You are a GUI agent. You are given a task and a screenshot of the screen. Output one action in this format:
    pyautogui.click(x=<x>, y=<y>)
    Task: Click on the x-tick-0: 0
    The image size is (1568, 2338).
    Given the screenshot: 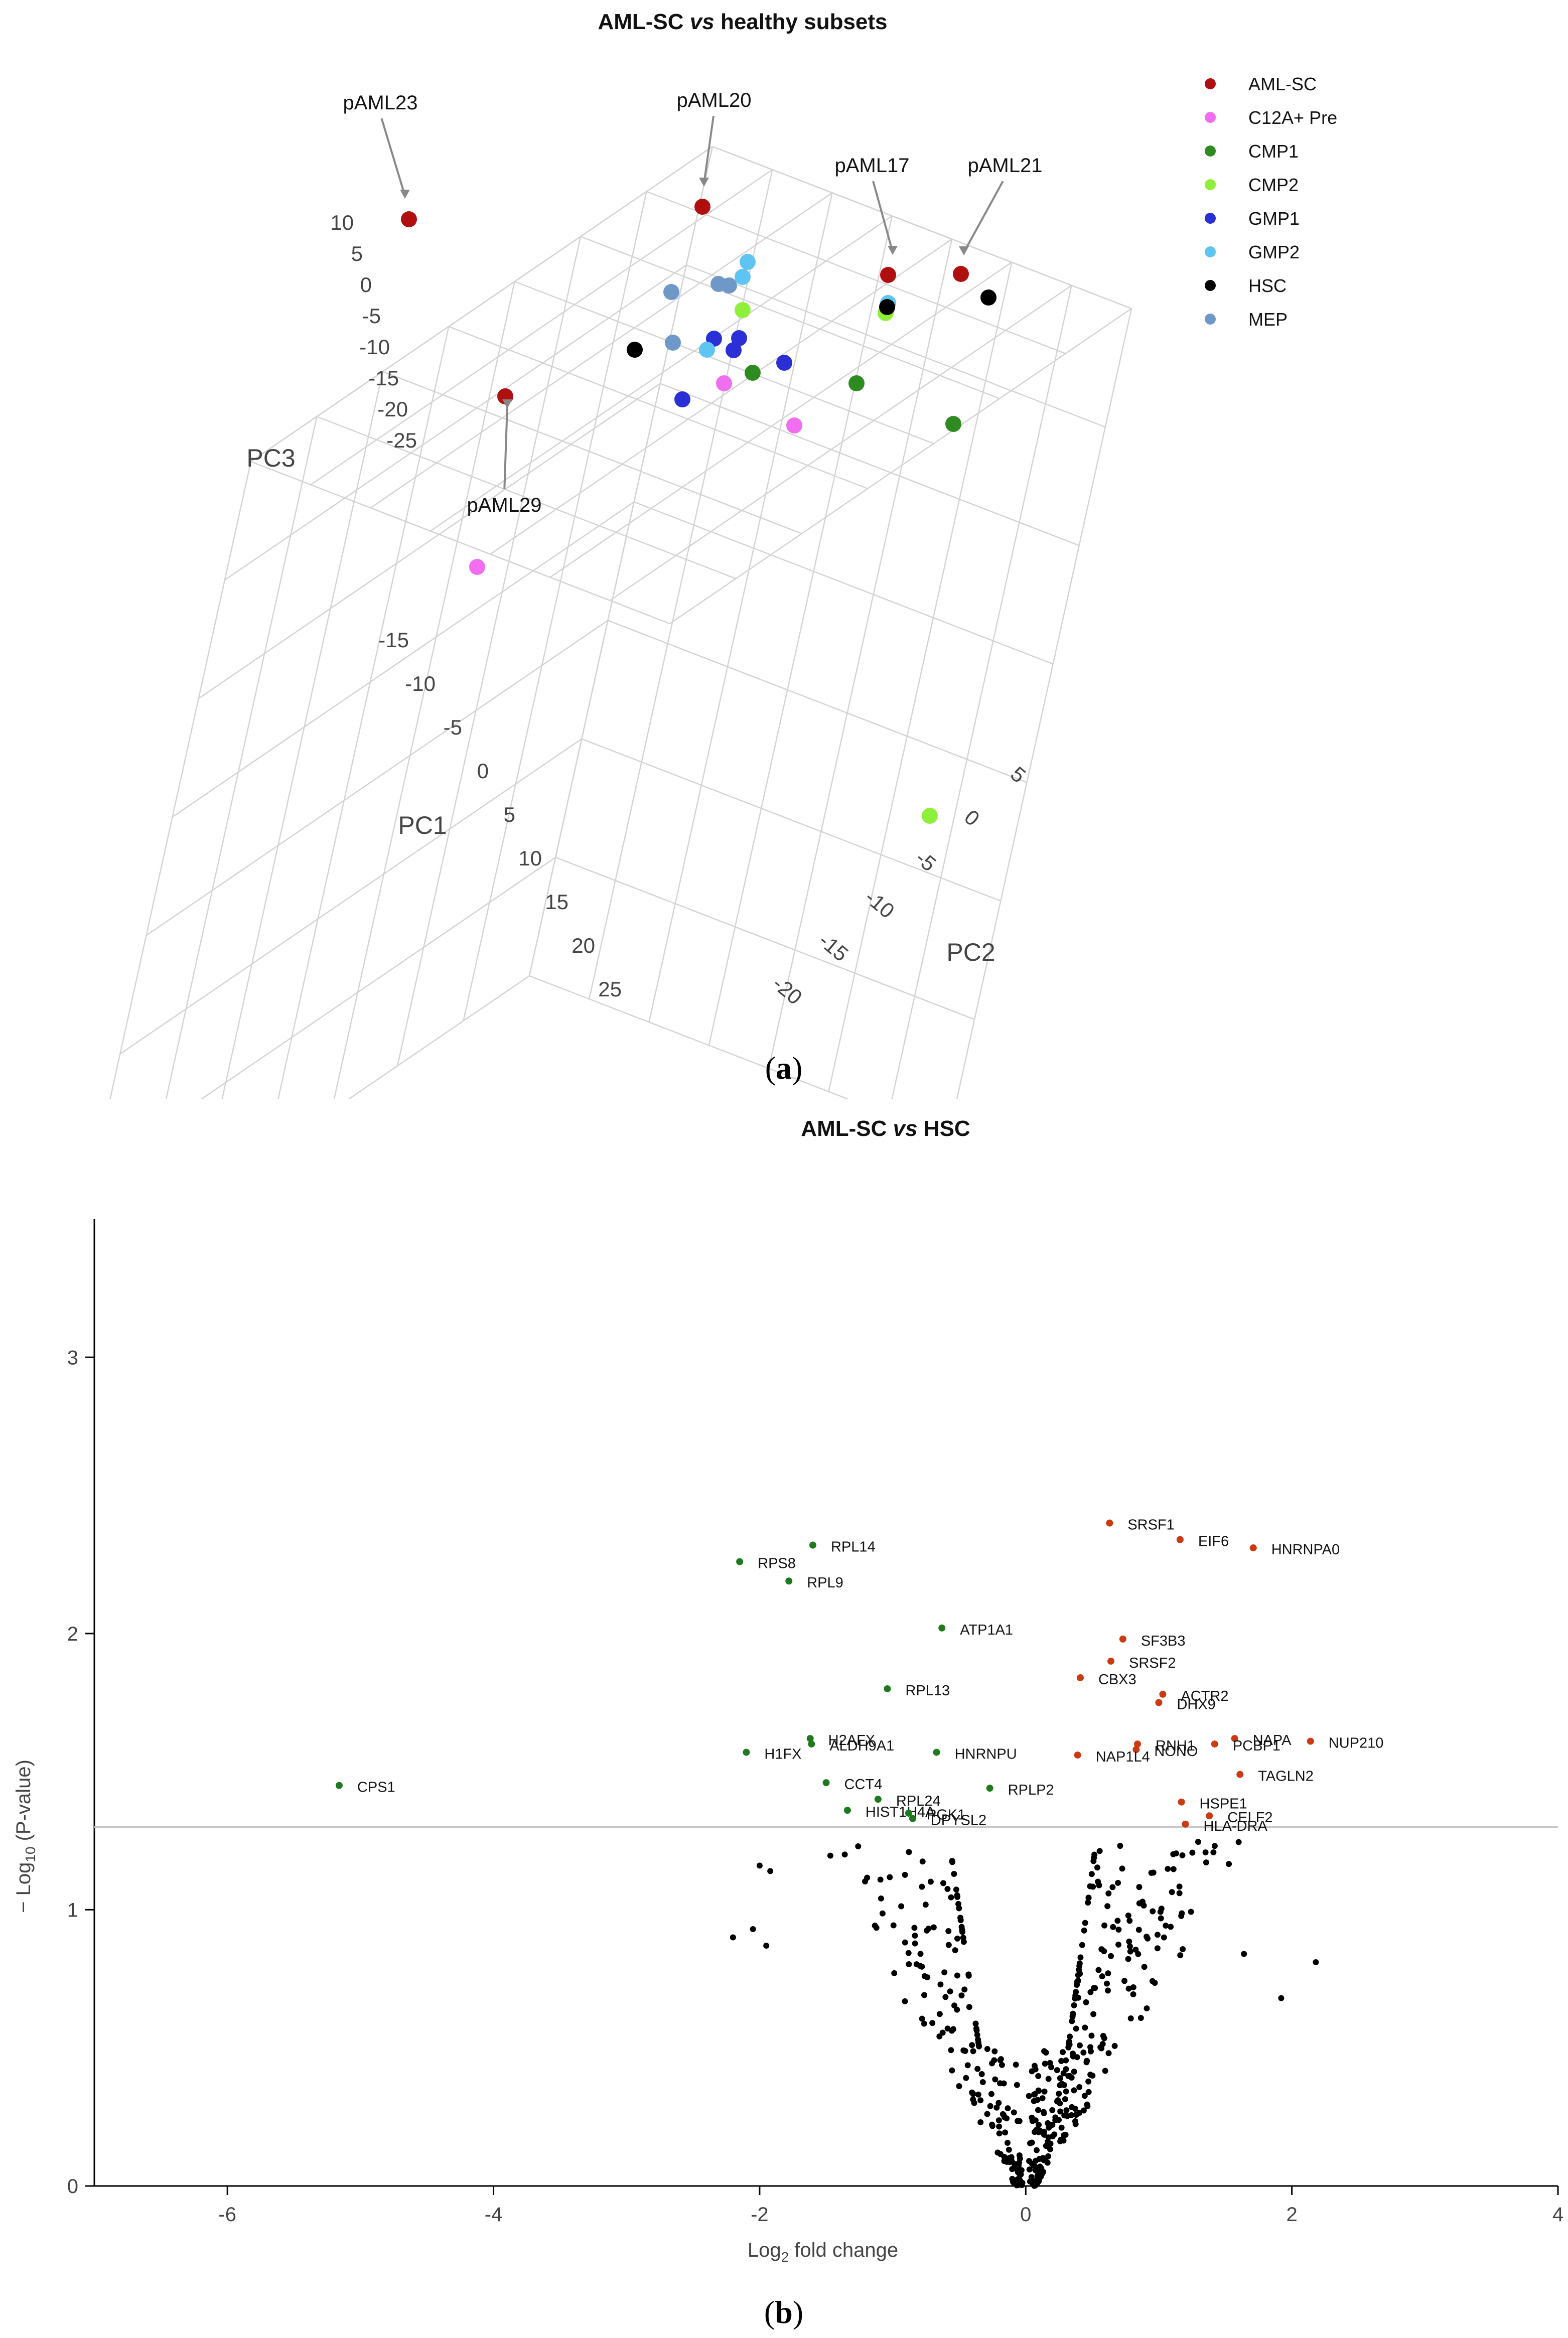 What is the action you would take?
    pyautogui.click(x=1025, y=2215)
    